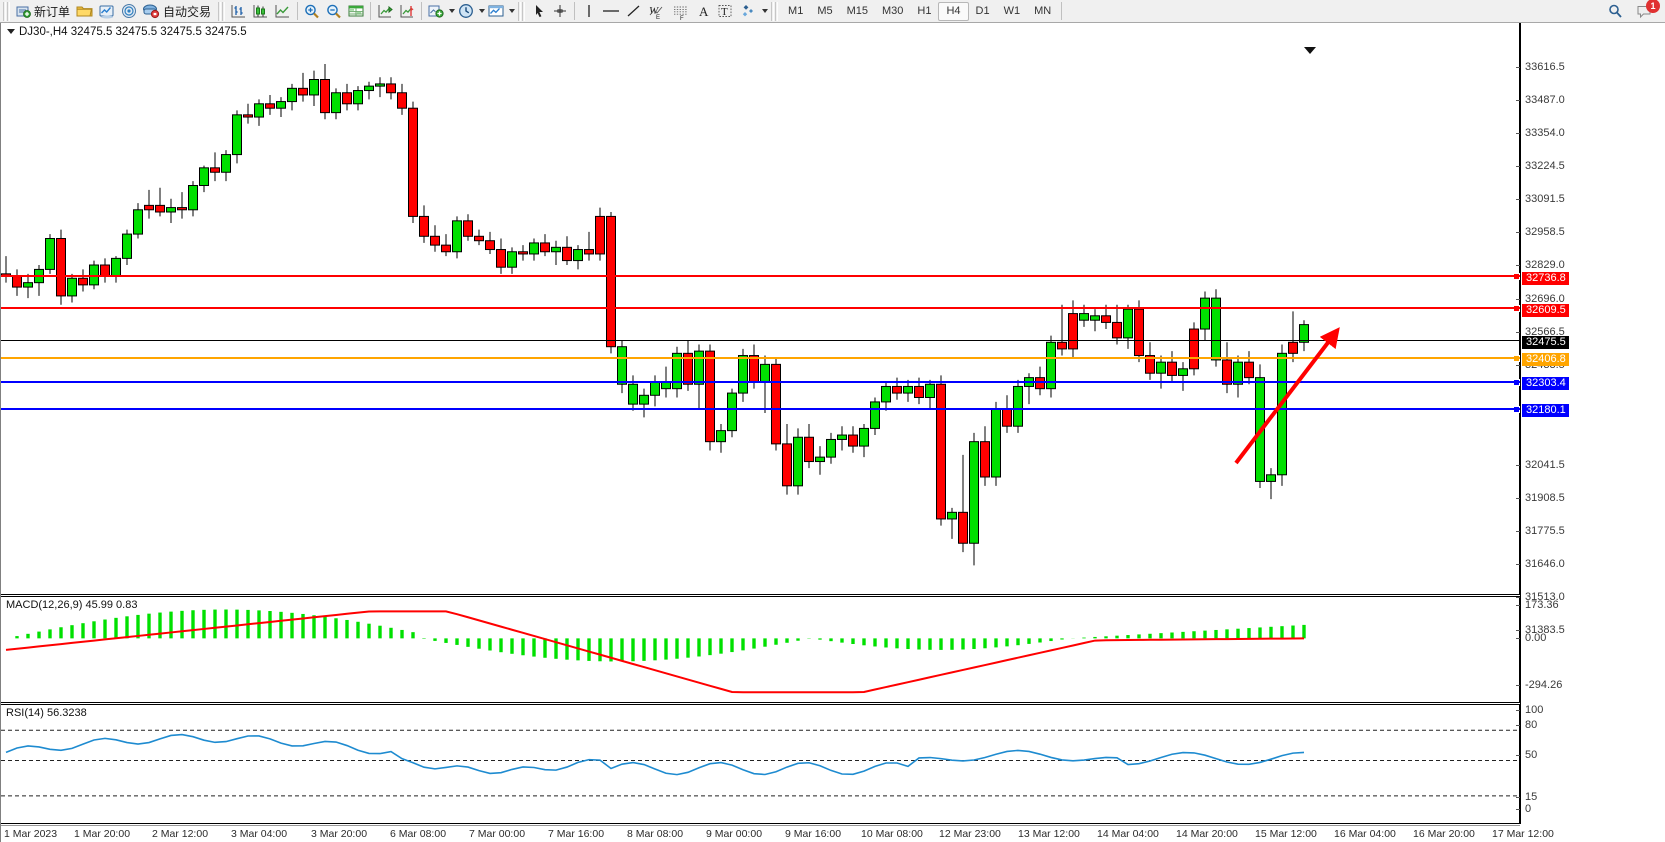 This screenshot has height=842, width=1665. What do you see at coordinates (1647, 11) in the screenshot?
I see `notification-button: 1` at bounding box center [1647, 11].